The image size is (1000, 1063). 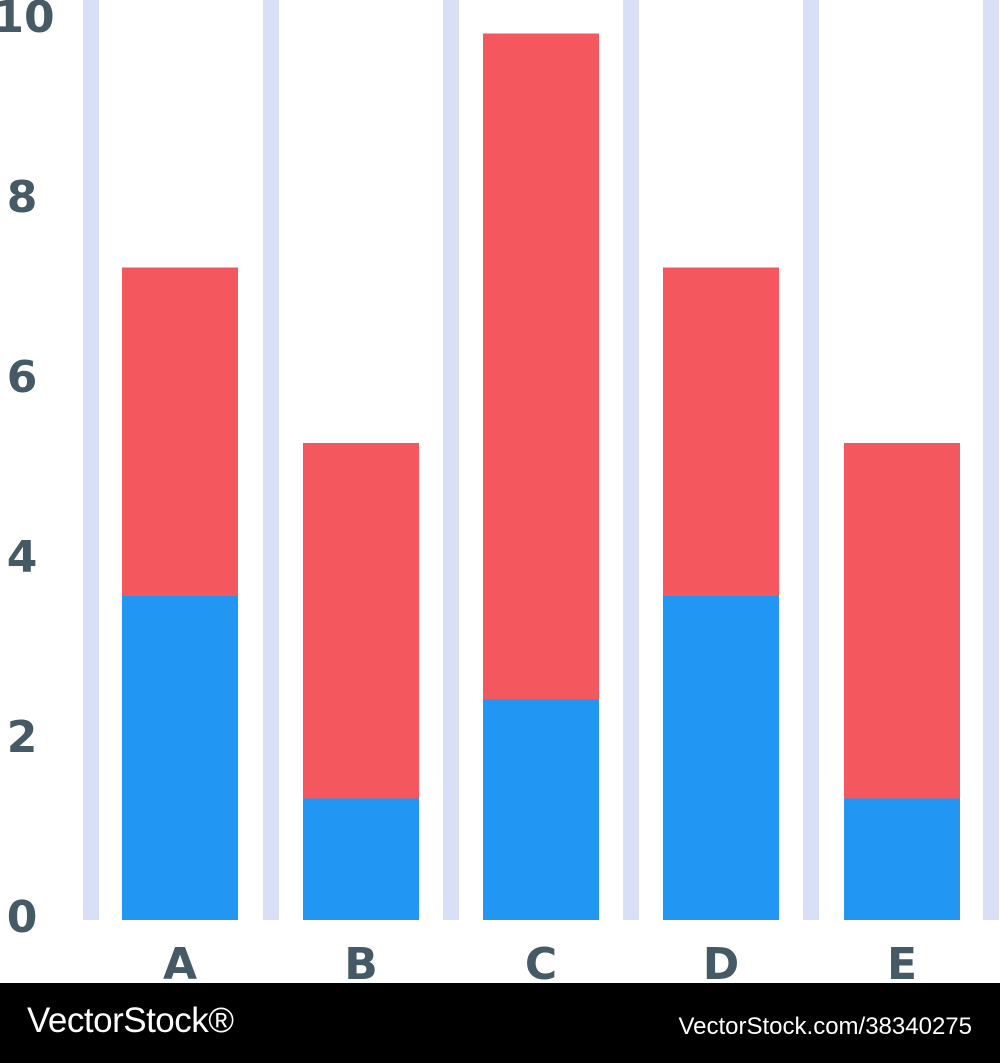 What do you see at coordinates (22, 737) in the screenshot?
I see `y-tick-label-2: 2` at bounding box center [22, 737].